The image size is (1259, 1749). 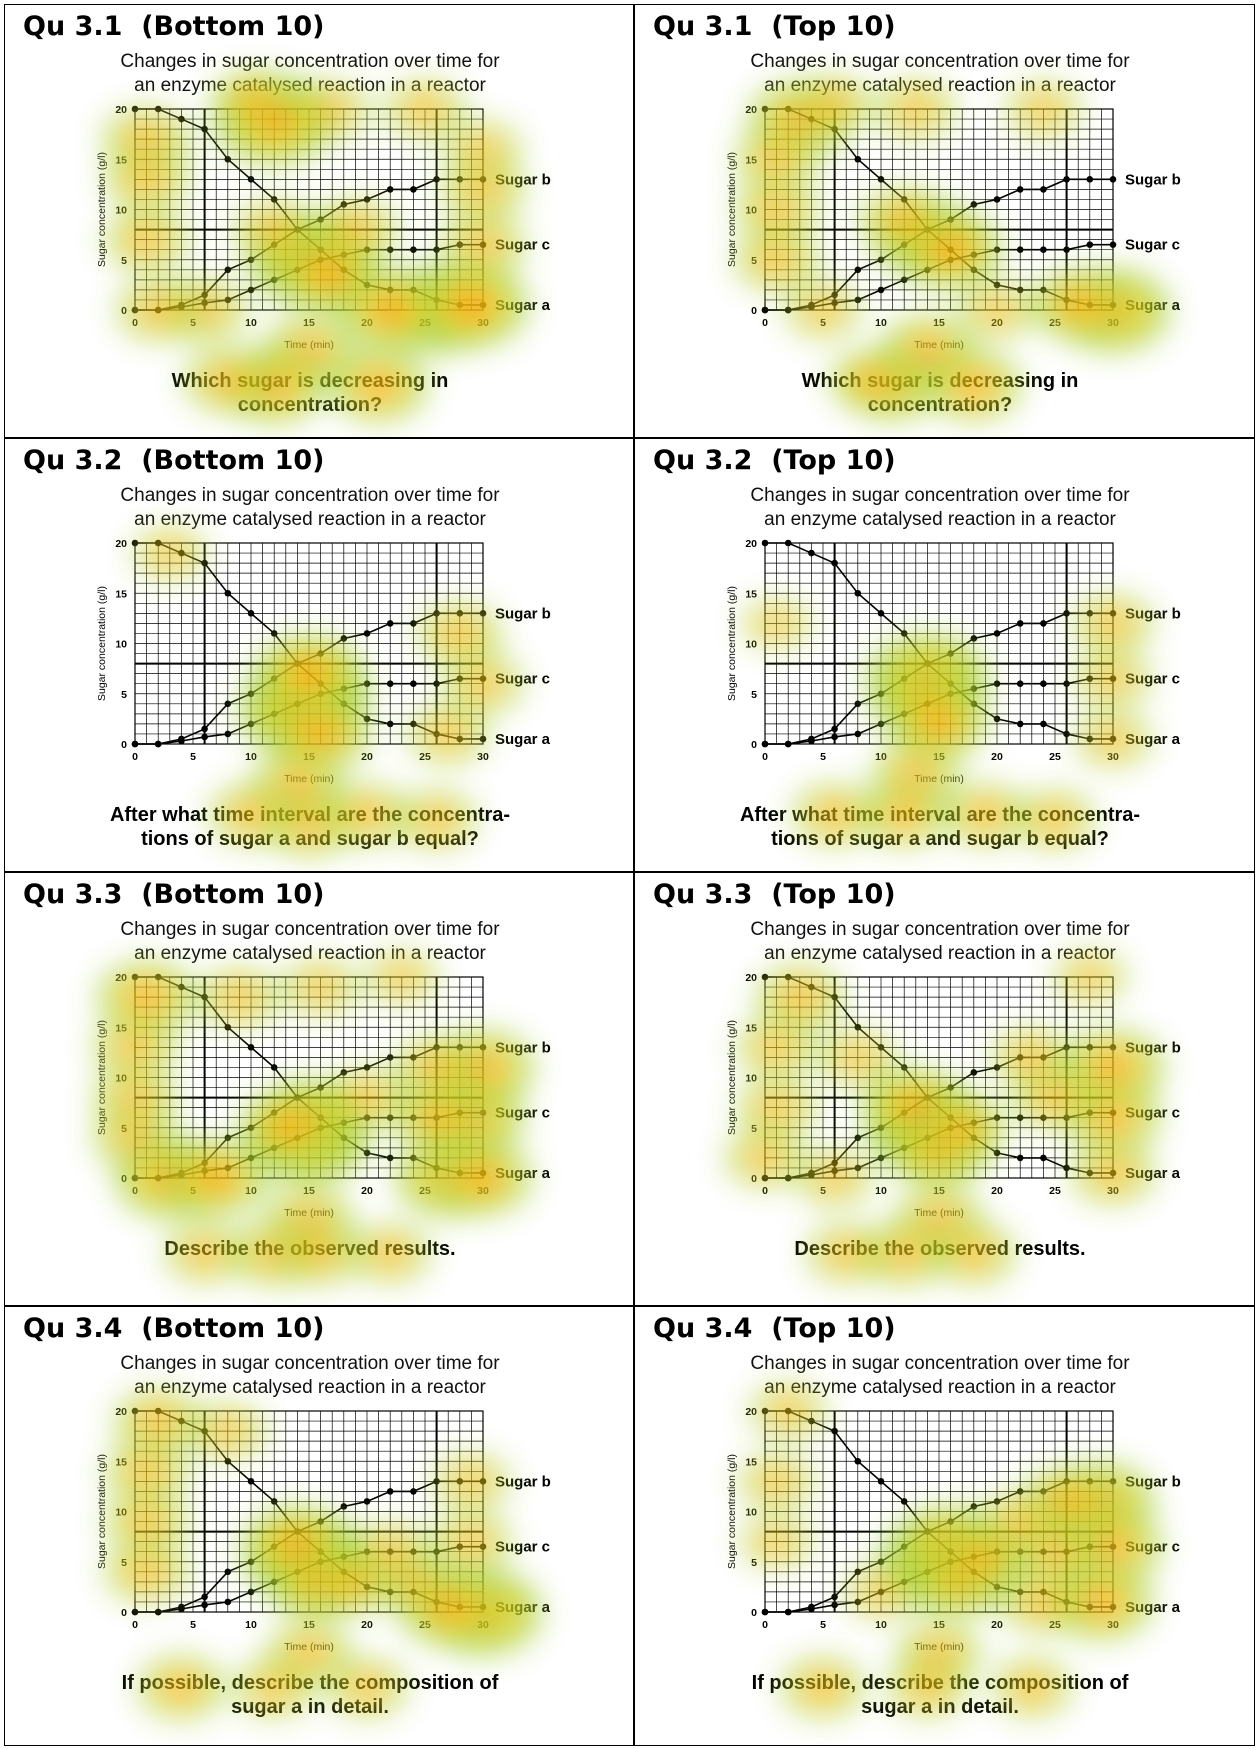 What do you see at coordinates (523, 613) in the screenshot?
I see `series-label: Sugar b` at bounding box center [523, 613].